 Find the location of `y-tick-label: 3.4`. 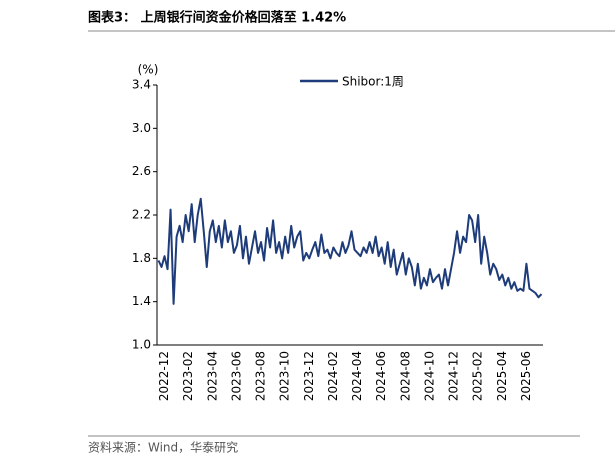

y-tick-label: 3.4 is located at coordinates (141, 85).